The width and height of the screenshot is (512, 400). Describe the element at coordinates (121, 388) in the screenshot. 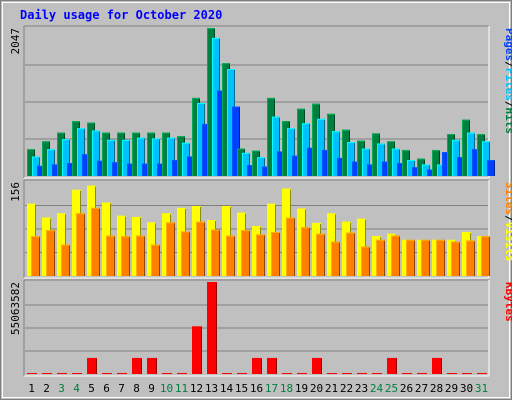

I see `x-tick-label-day-7: 7` at that location.